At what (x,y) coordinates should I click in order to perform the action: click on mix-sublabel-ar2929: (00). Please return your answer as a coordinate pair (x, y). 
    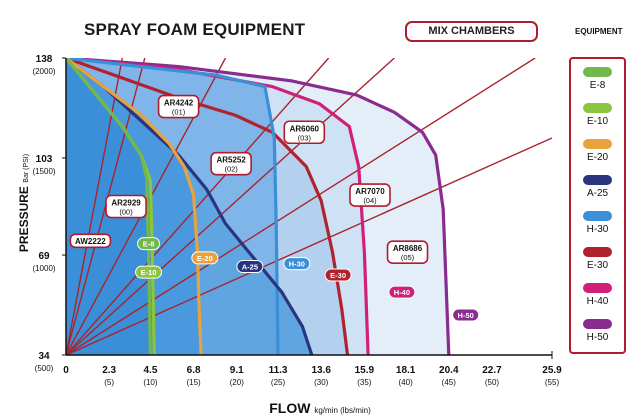
    Looking at the image, I should click on (126, 212).